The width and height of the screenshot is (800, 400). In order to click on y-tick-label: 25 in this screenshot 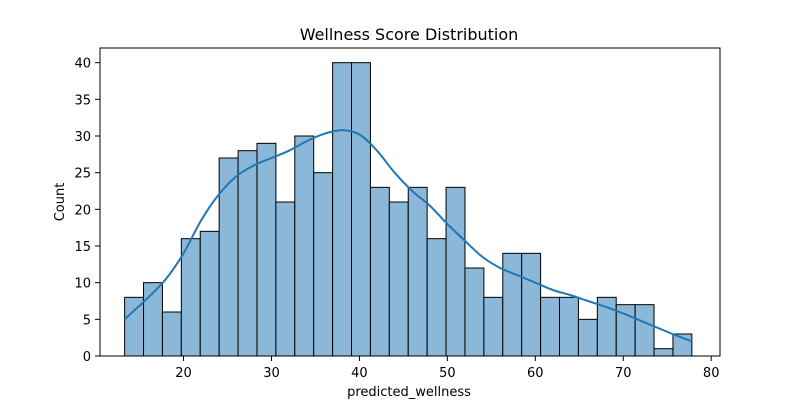, I will do `click(82, 174)`.